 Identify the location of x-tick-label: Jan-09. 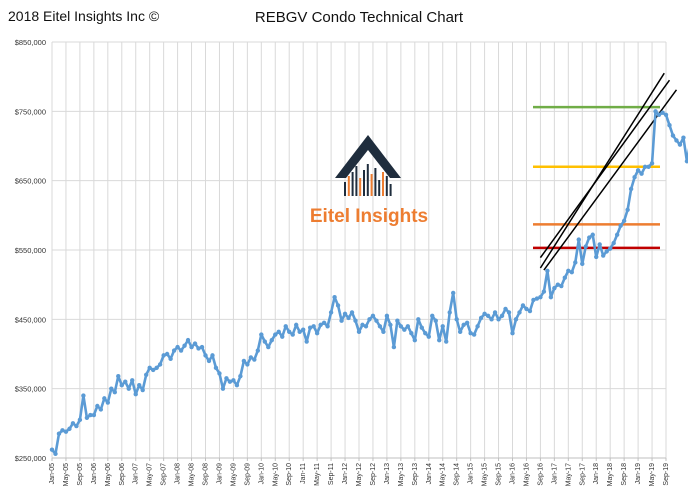
(219, 474).